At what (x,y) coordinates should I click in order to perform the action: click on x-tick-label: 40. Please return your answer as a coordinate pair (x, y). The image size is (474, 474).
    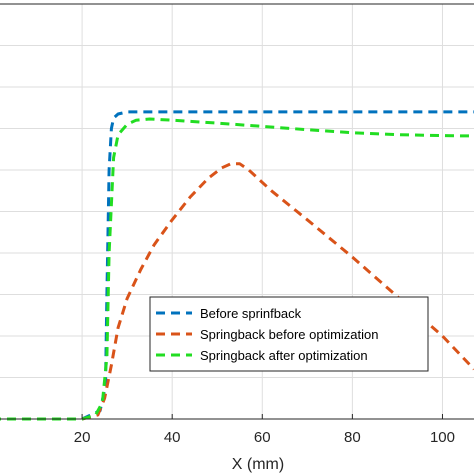
    Looking at the image, I should click on (172, 437).